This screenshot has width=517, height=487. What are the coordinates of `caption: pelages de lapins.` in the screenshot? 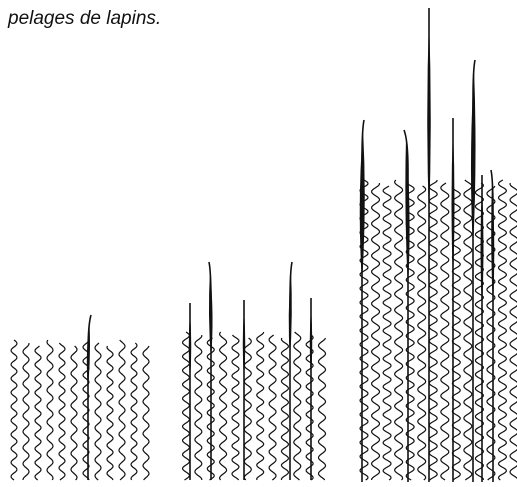 It's located at (85, 18).